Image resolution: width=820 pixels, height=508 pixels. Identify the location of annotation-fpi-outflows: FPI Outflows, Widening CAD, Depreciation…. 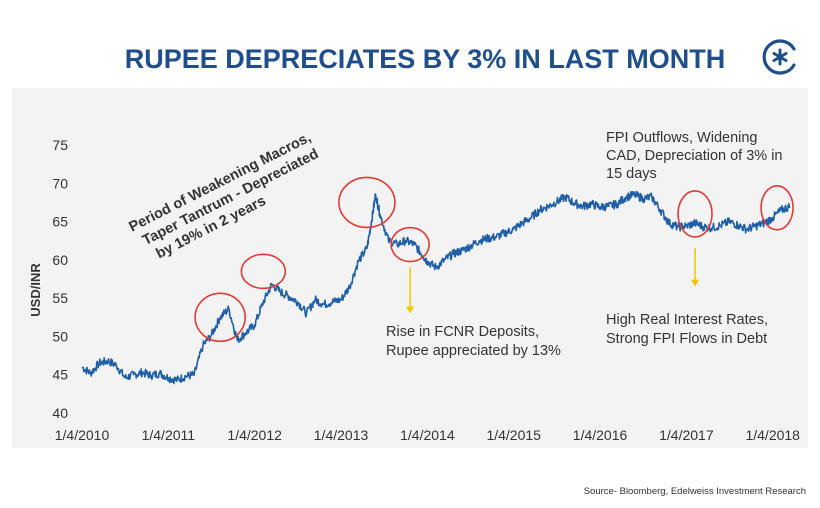
(696, 156).